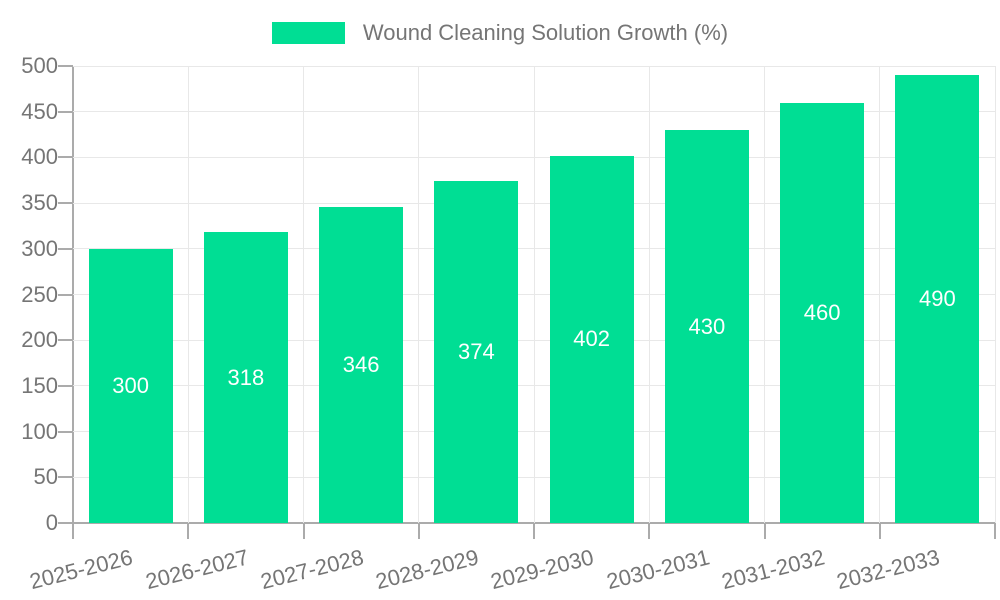  I want to click on bar-value-label: 490, so click(937, 299).